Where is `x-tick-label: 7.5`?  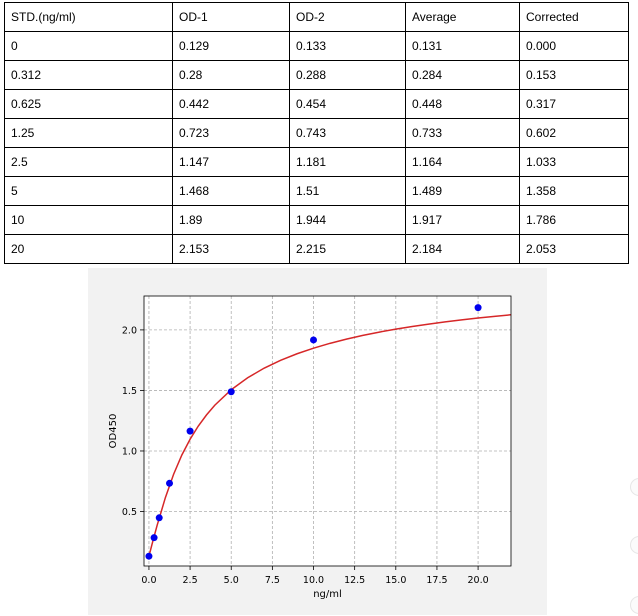
x-tick-label: 7.5 is located at coordinates (272, 580).